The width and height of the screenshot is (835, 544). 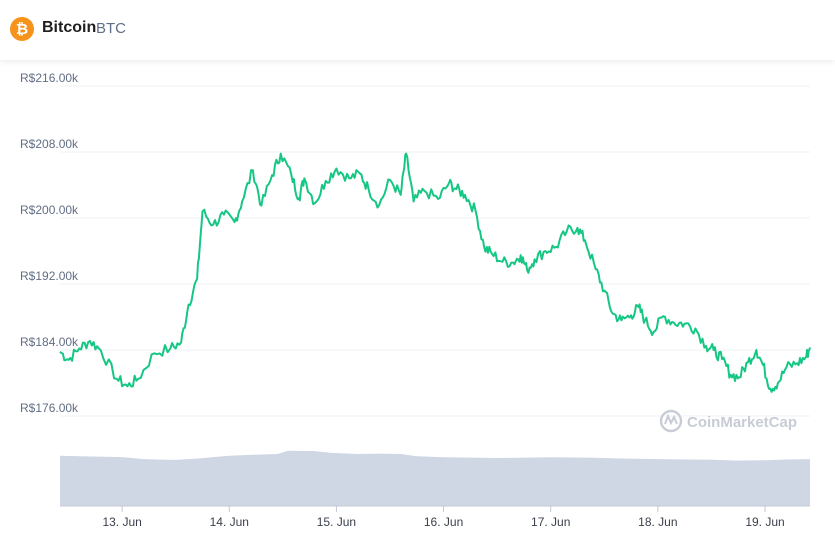 I want to click on x-tick-label: 18. Jun, so click(x=657, y=522).